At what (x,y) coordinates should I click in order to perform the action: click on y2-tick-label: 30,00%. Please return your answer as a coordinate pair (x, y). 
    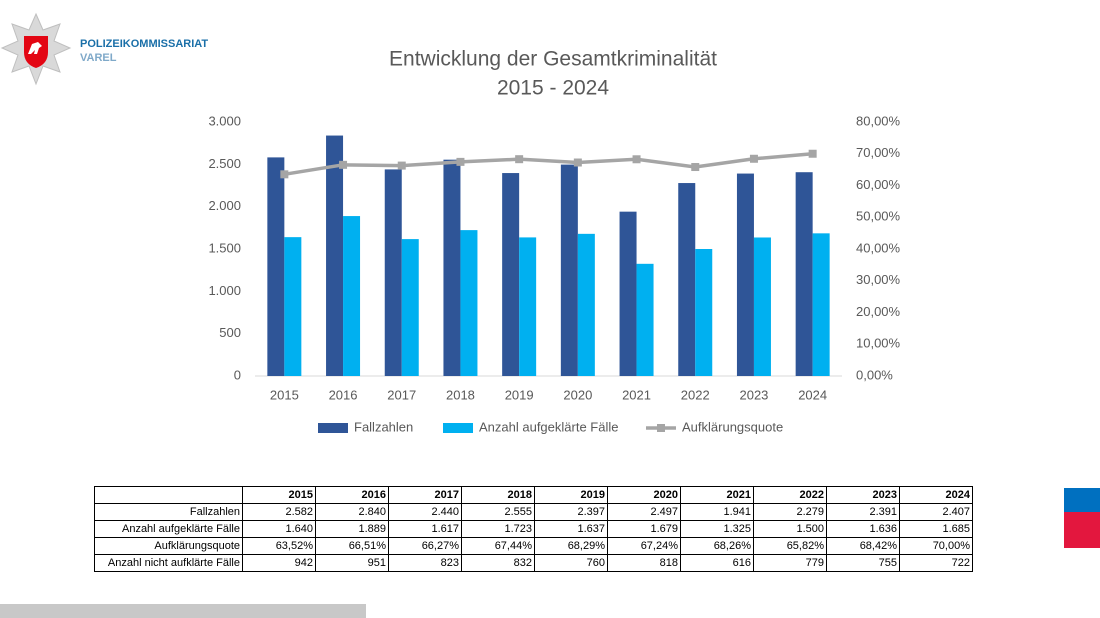
    Looking at the image, I should click on (878, 279).